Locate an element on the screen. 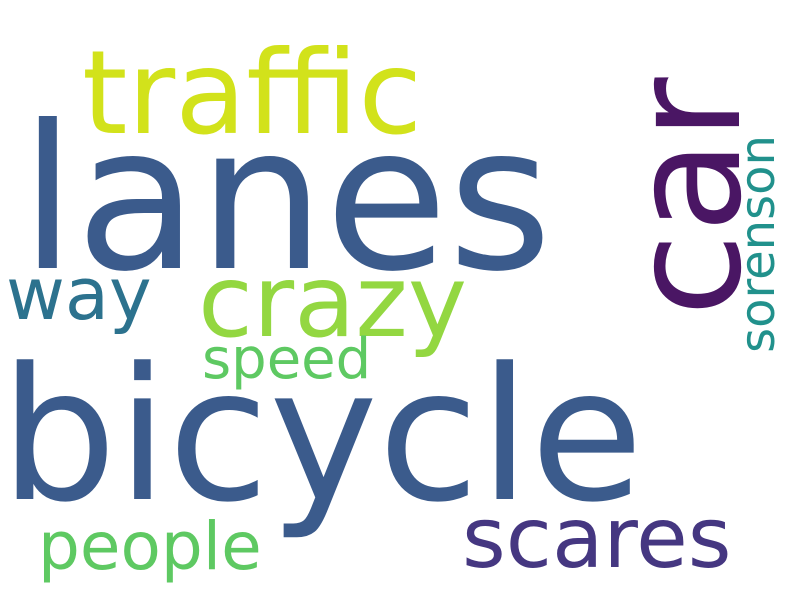 This screenshot has width=800, height=600. word-speed: speed is located at coordinates (287, 359).